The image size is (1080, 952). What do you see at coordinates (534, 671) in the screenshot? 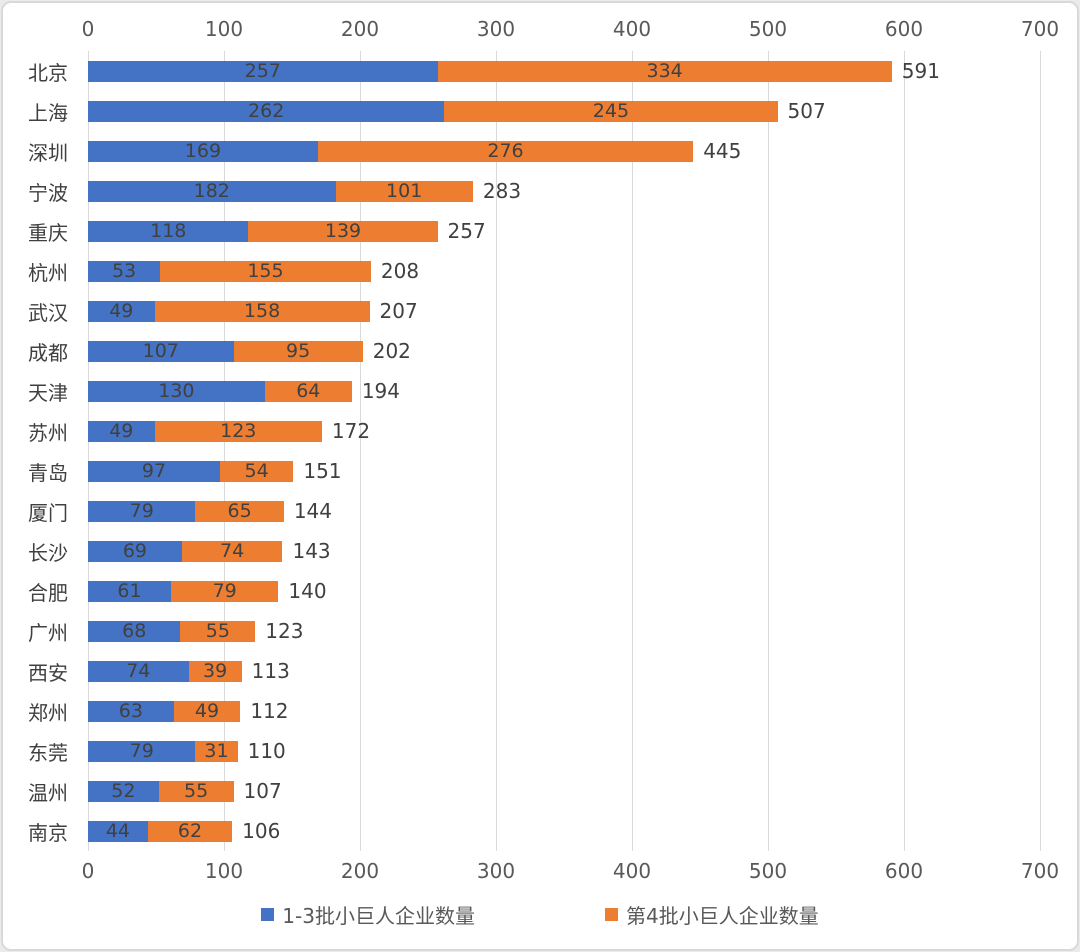
I see `bar-row: 西安 74 39 113` at bounding box center [534, 671].